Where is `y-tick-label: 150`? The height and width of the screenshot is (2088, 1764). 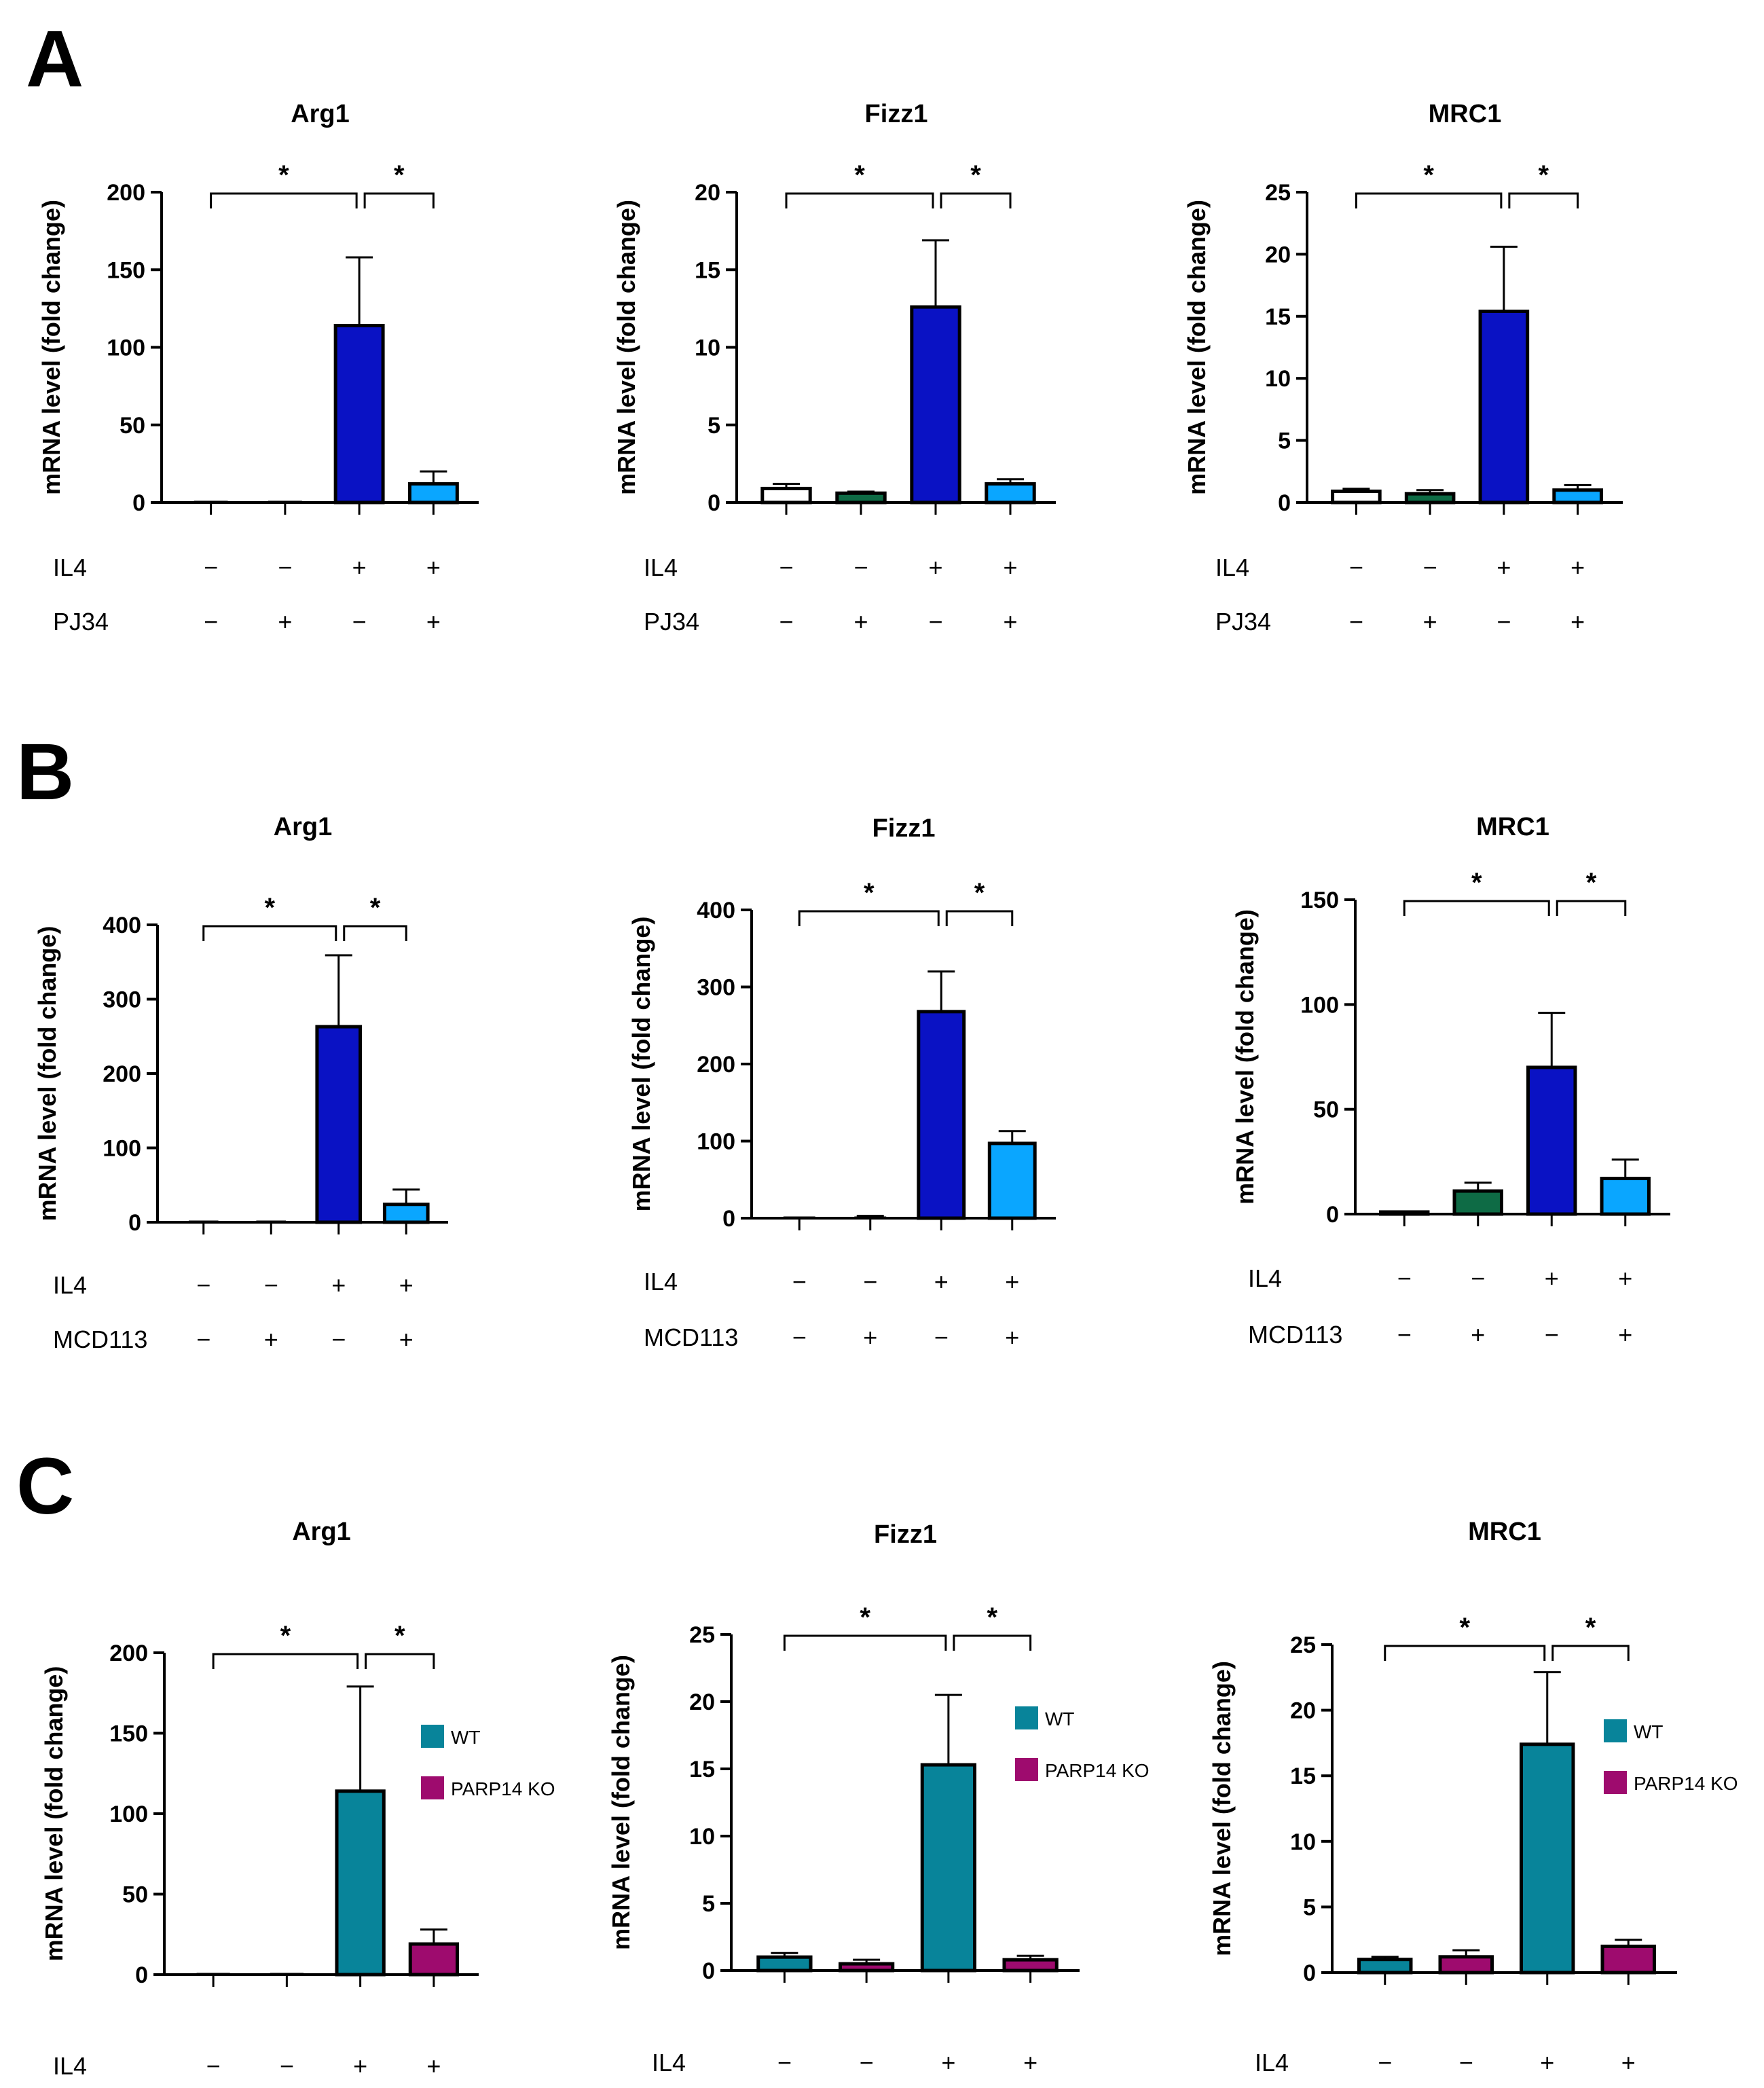
y-tick-label: 150 is located at coordinates (126, 270).